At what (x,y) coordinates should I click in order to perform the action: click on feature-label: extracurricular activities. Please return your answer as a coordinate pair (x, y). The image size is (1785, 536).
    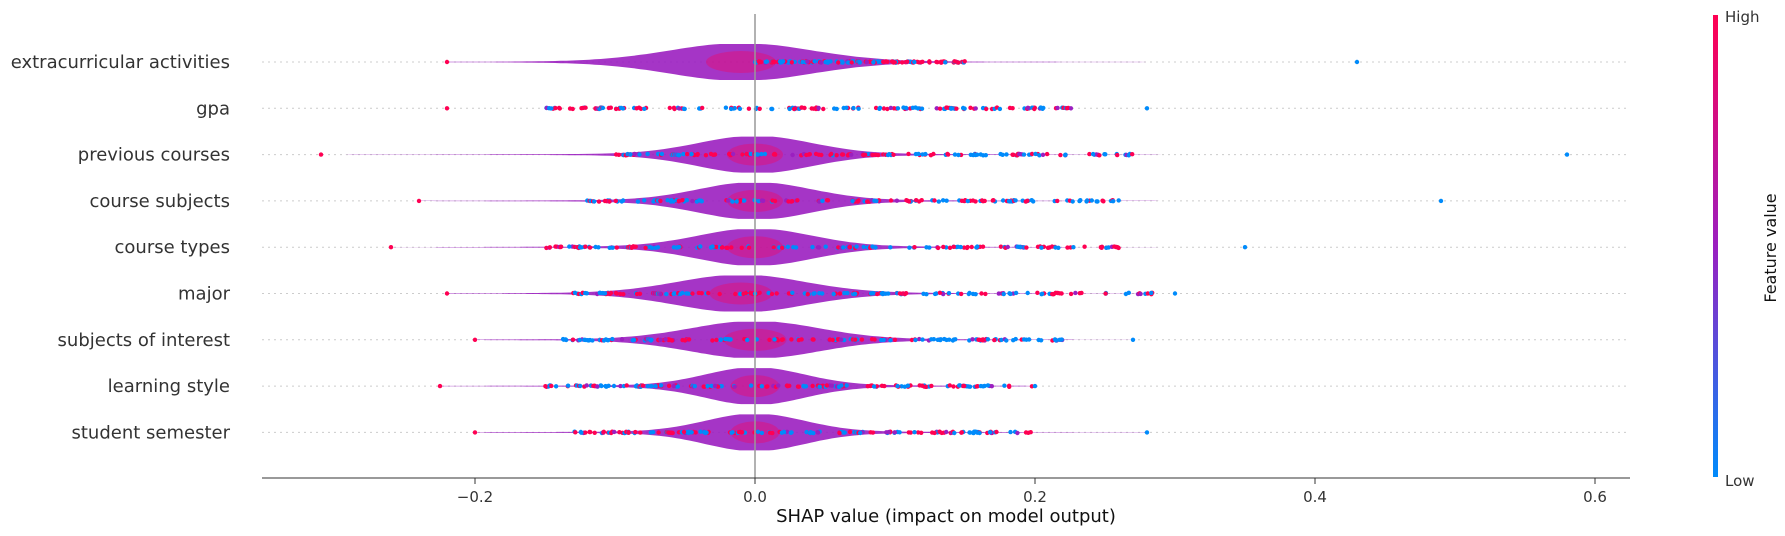
    Looking at the image, I should click on (120, 62).